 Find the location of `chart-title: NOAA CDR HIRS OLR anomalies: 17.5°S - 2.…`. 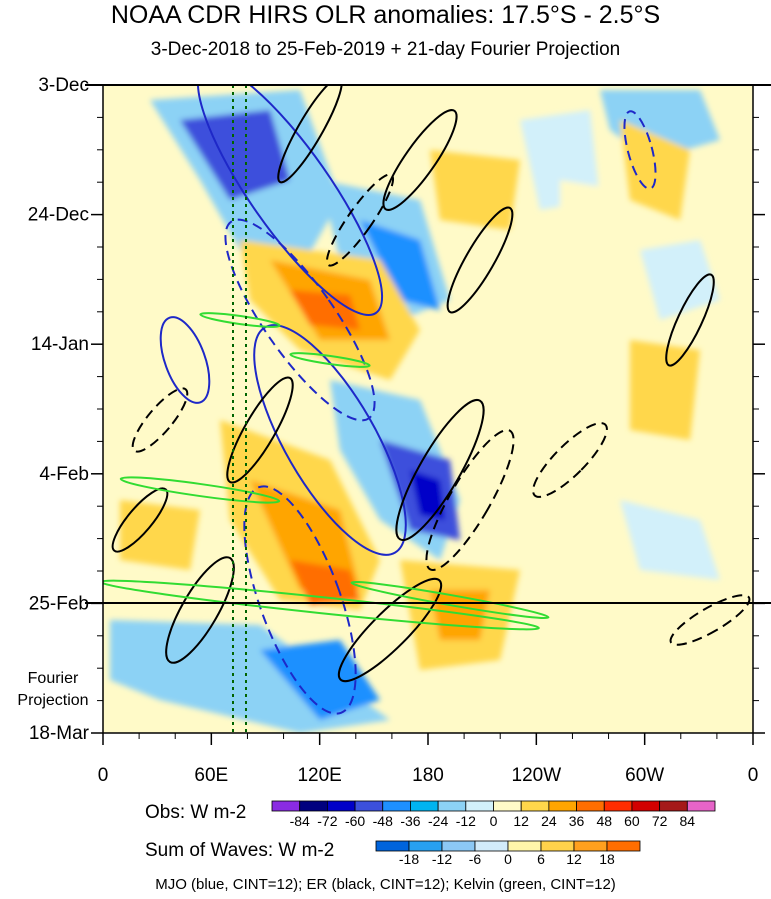

chart-title: NOAA CDR HIRS OLR anomalies: 17.5°S - 2.… is located at coordinates (385, 15).